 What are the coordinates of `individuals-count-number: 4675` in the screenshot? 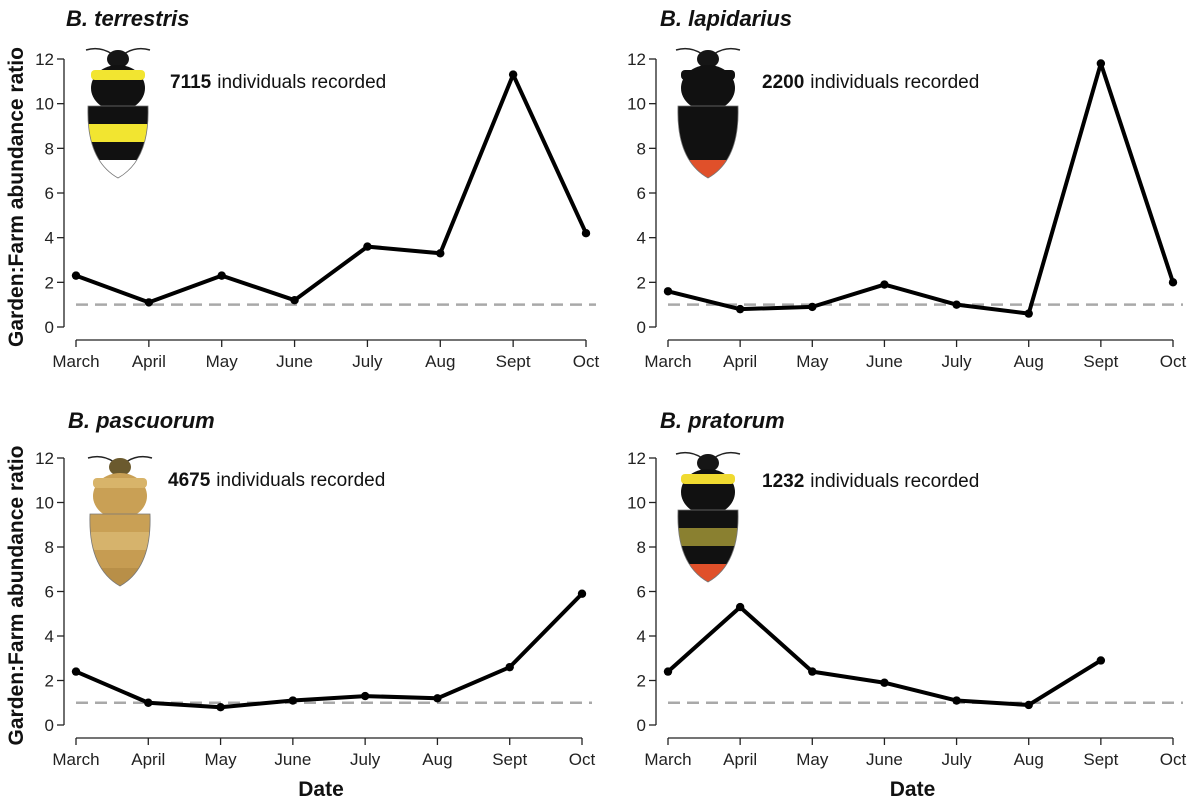 It's located at (189, 480).